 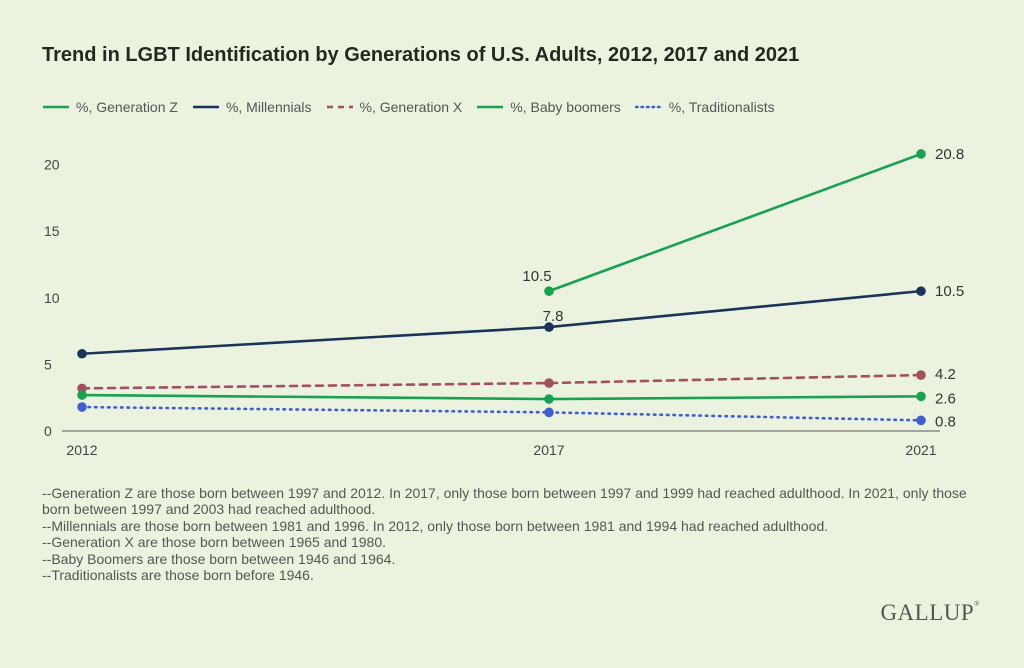 I want to click on data-label-genx: 4.2, so click(x=945, y=374).